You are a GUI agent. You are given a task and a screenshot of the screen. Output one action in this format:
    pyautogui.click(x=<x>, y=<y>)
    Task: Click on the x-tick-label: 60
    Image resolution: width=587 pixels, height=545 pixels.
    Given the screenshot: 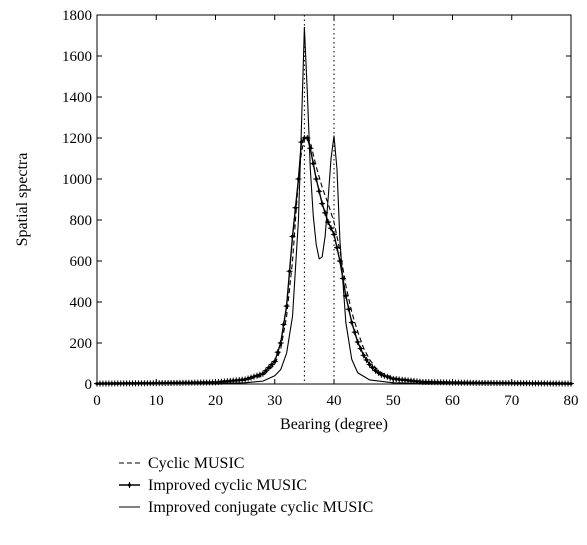 What is the action you would take?
    pyautogui.click(x=452, y=401)
    